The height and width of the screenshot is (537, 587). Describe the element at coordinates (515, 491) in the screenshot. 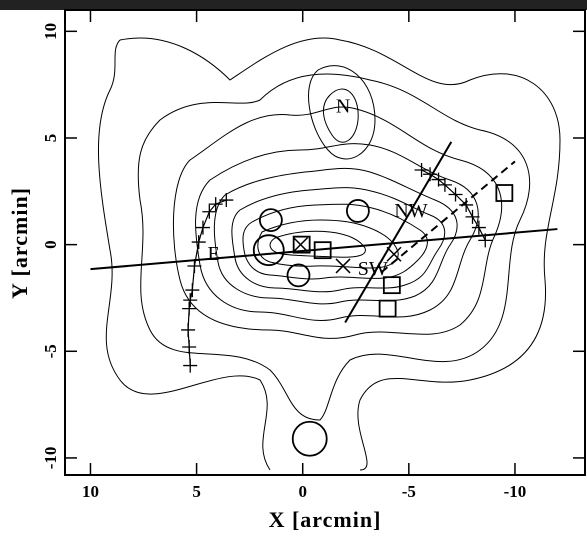

I see `x-tick-label: -10` at that location.